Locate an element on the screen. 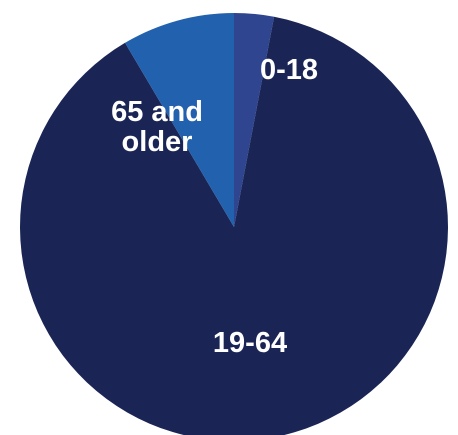 This screenshot has height=435, width=458. pie-slice-65-and-older is located at coordinates (179, 120).